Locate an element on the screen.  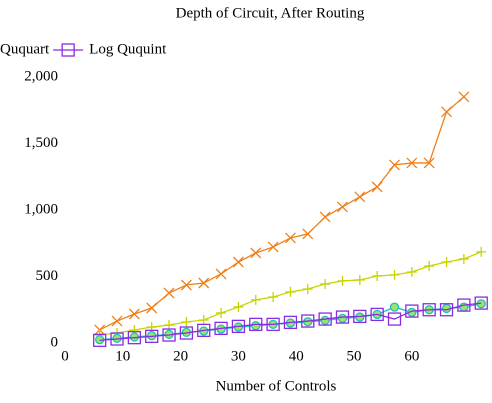
legend: Ququart Log Ququint is located at coordinates (83, 49).